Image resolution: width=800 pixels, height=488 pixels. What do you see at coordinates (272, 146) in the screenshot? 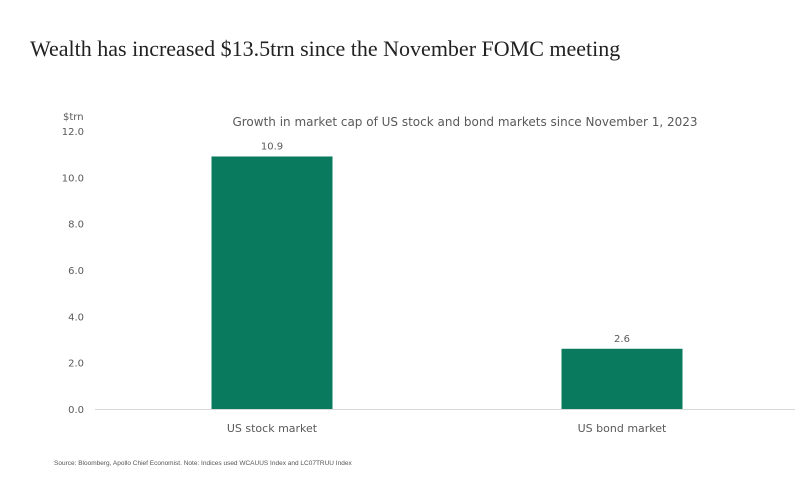
I see `data-label: 10.9` at bounding box center [272, 146].